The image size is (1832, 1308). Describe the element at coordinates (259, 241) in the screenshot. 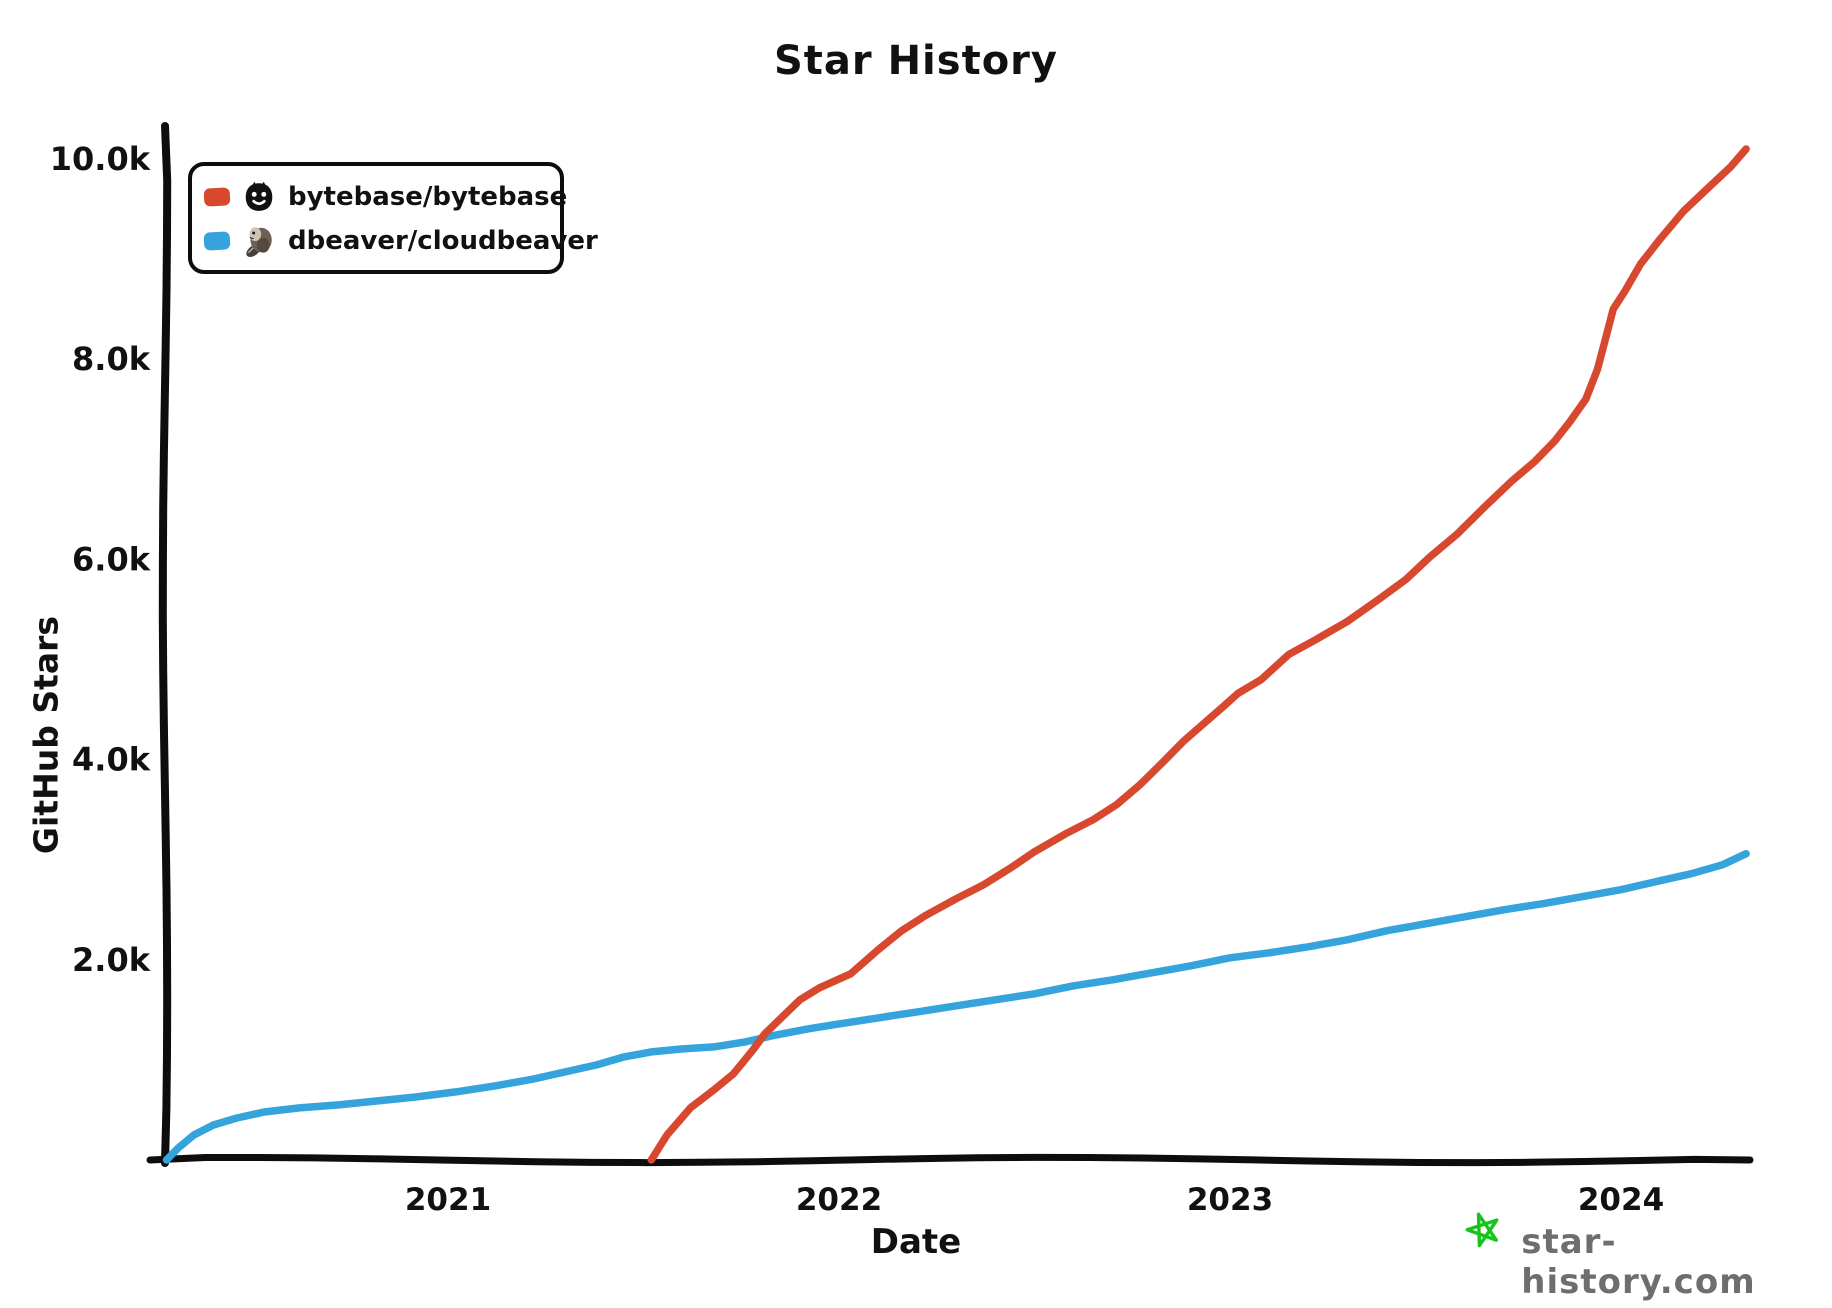

I see `beaver-avatar-icon` at that location.